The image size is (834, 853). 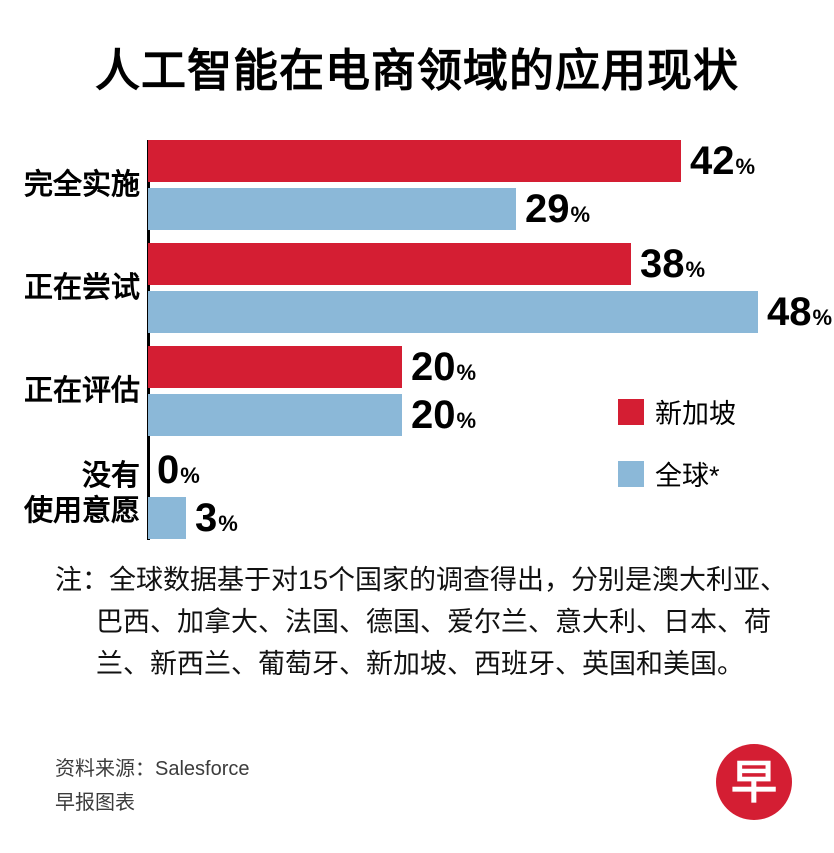 What do you see at coordinates (695, 414) in the screenshot?
I see `legend-label: 新加坡` at bounding box center [695, 414].